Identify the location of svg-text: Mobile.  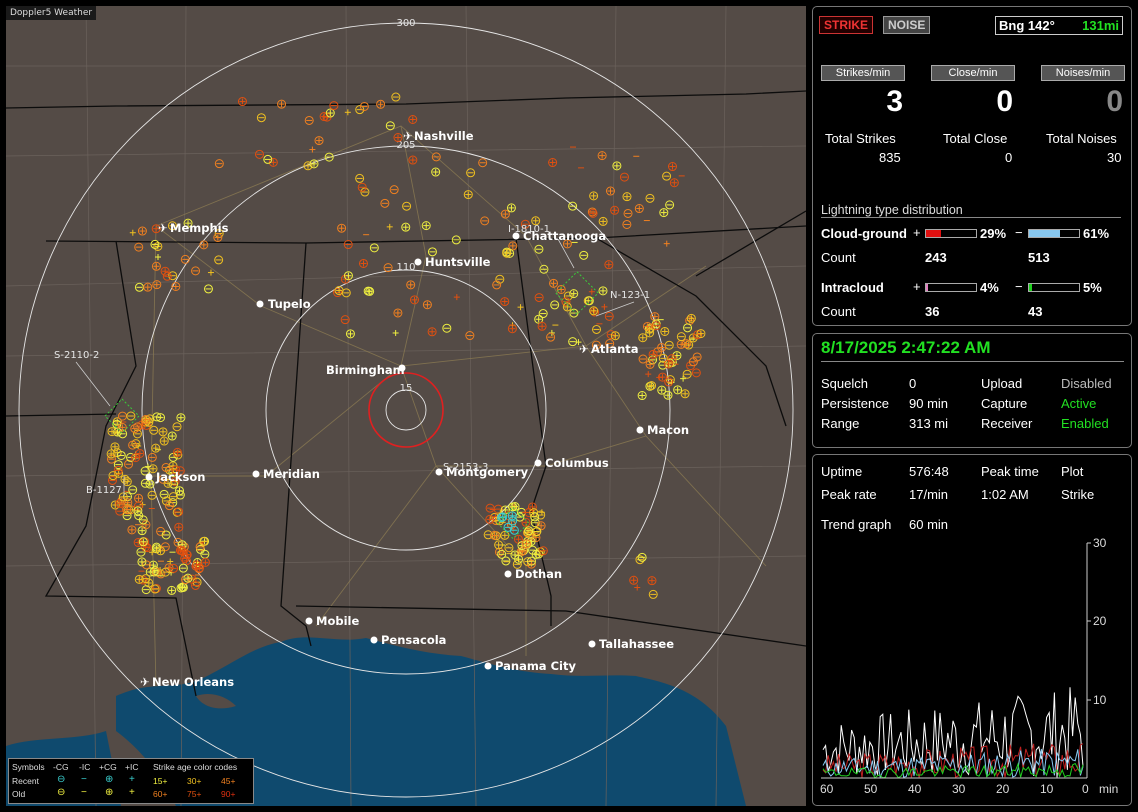
(337, 621).